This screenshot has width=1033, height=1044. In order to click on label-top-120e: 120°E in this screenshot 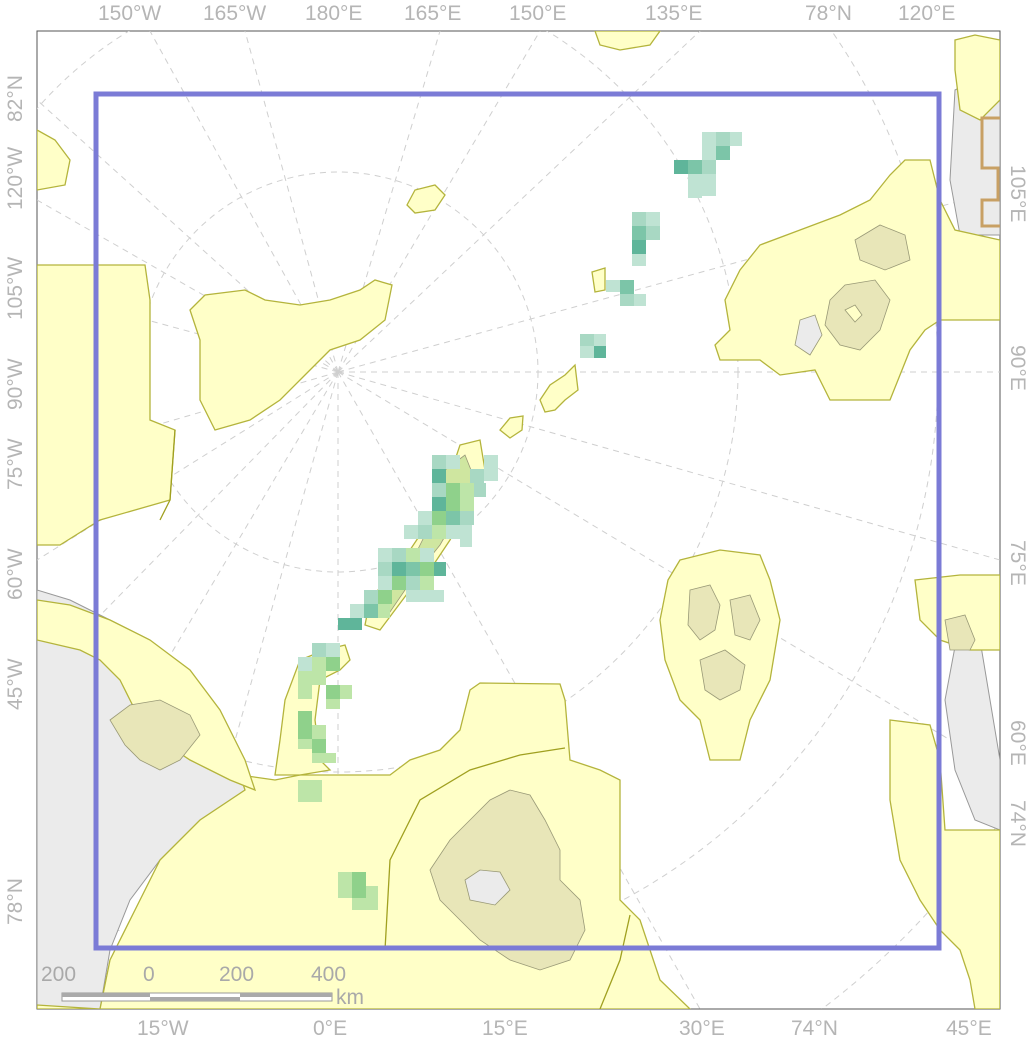, I will do `click(927, 13)`.